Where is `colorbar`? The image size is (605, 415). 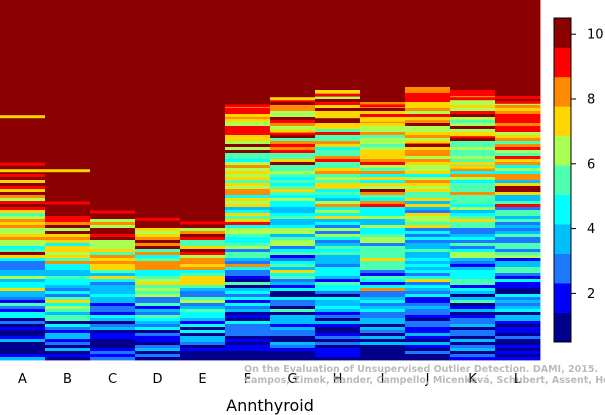
colorbar is located at coordinates (562, 180).